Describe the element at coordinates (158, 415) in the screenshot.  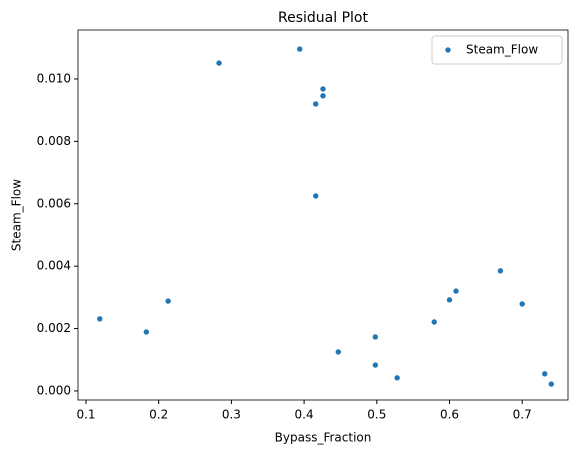
I see `x-tick-label: 0.2` at that location.